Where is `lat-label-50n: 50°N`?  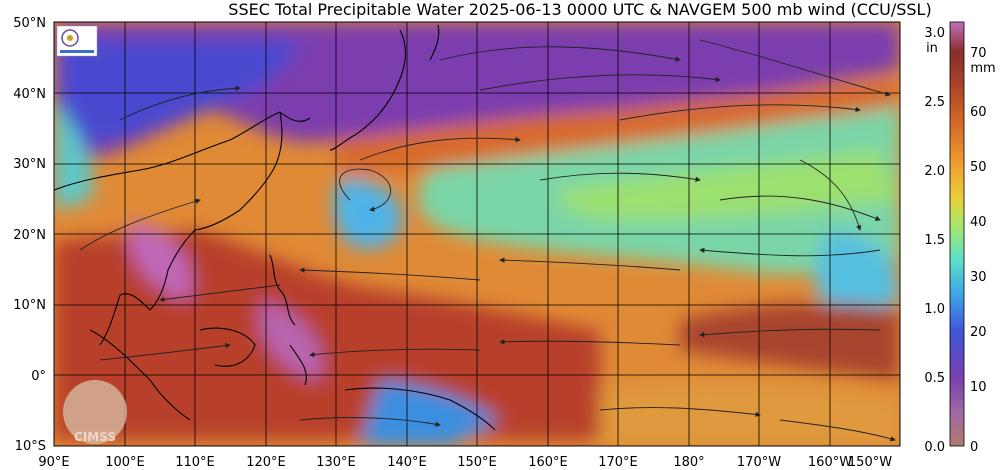 lat-label-50n: 50°N is located at coordinates (29, 23).